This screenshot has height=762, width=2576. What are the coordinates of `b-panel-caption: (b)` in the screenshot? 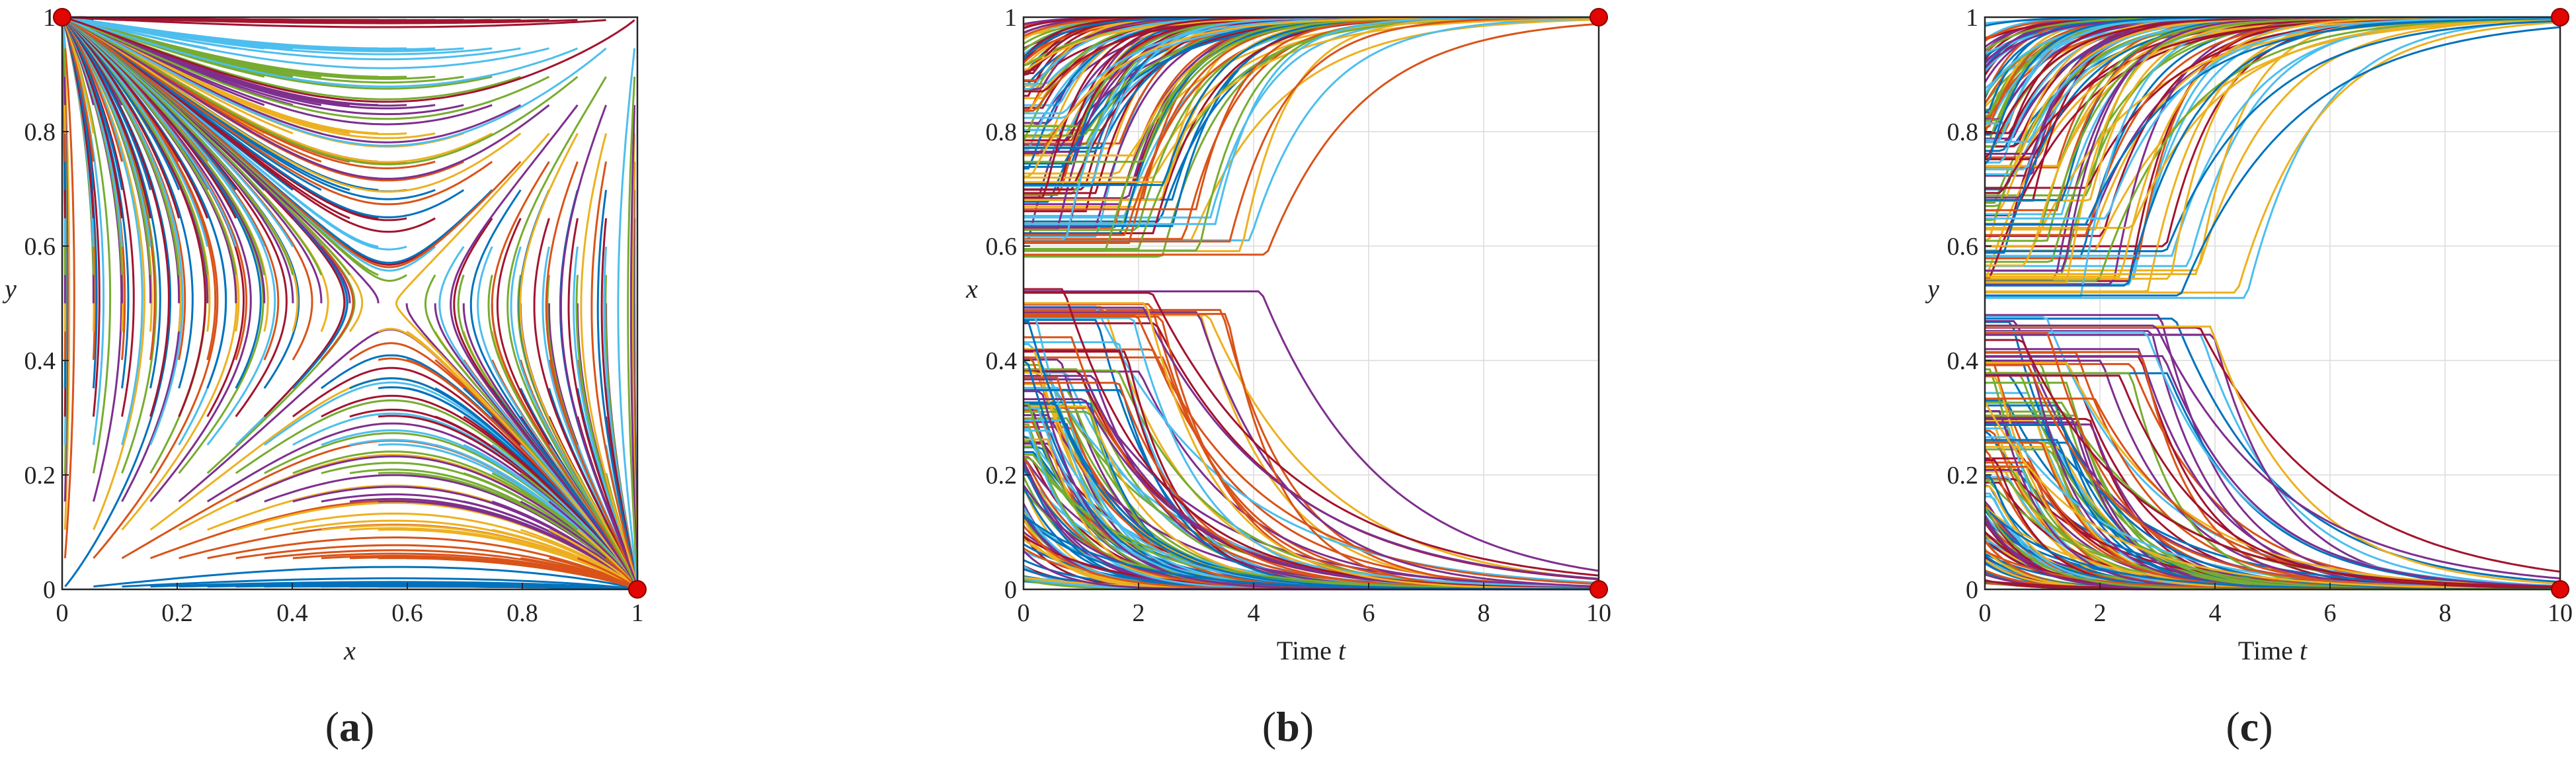 It's located at (1288, 726).